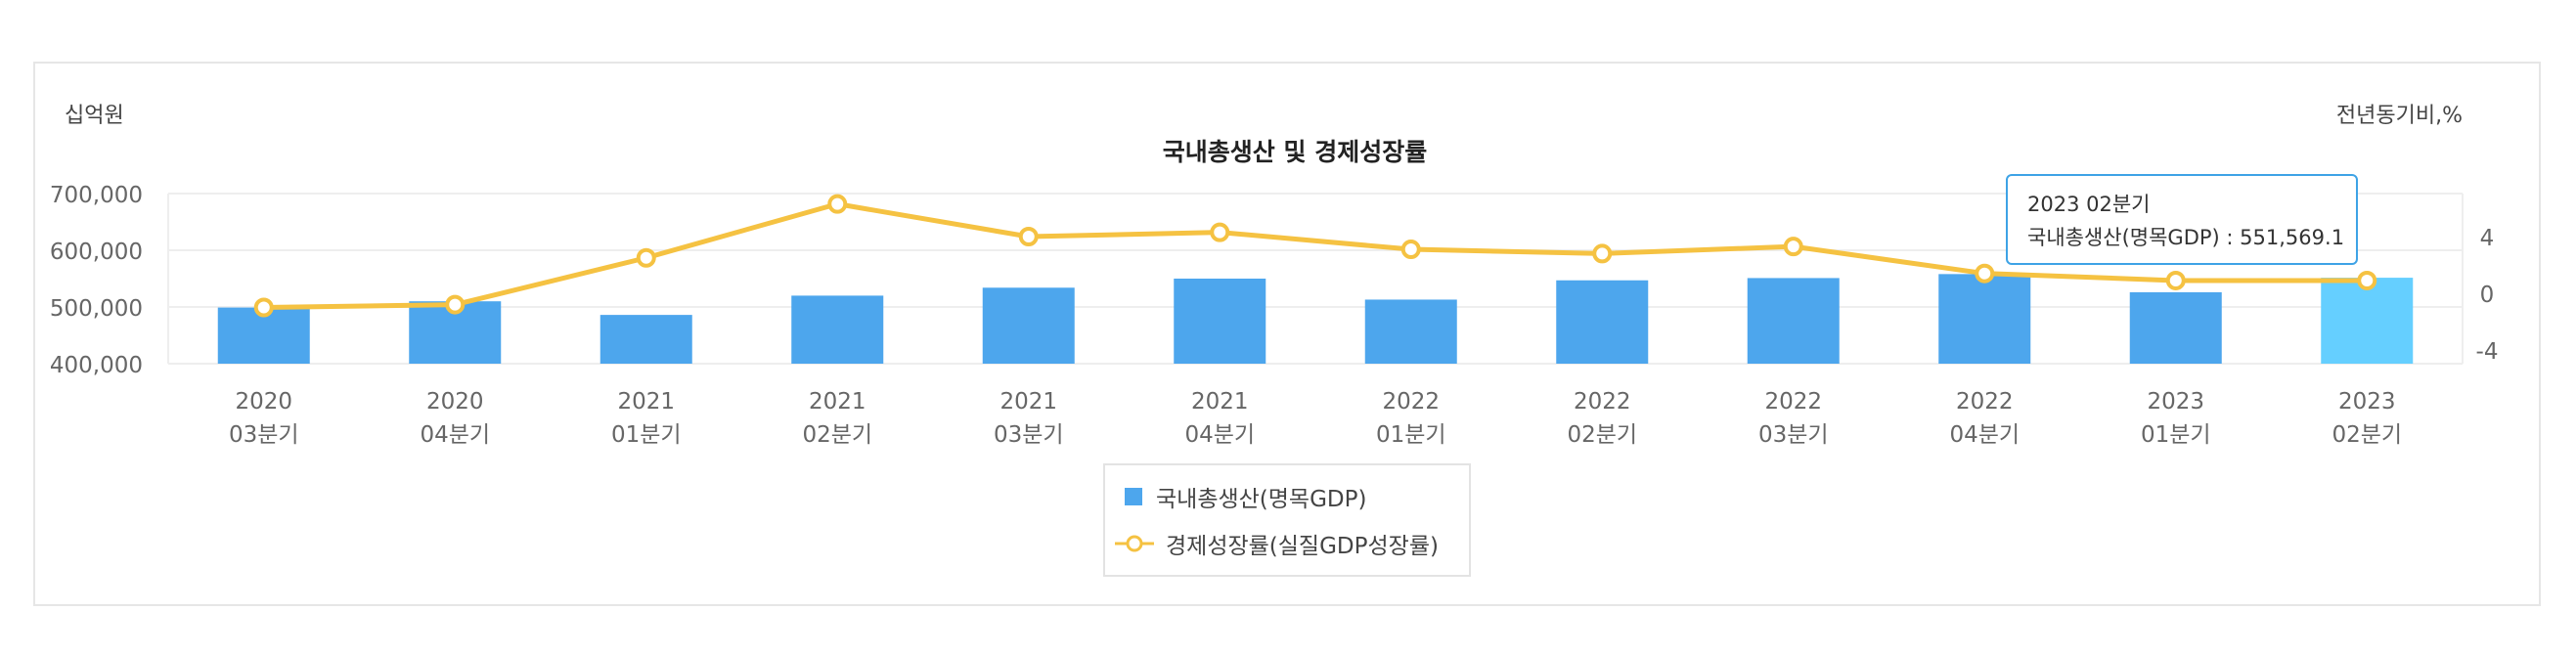  I want to click on y-left-tick-label: 500,000, so click(96, 309).